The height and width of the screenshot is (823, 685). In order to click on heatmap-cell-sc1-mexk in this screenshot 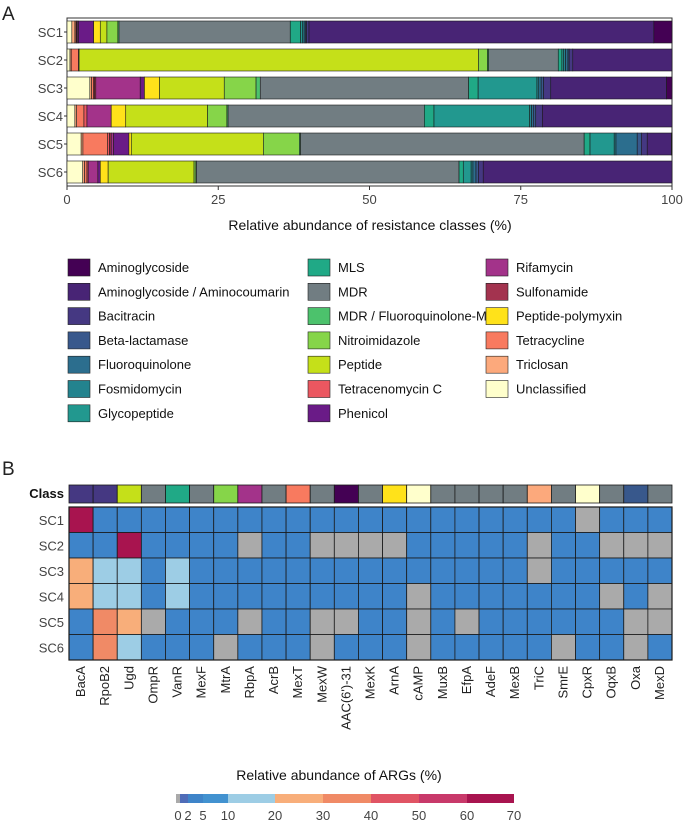, I will do `click(370, 519)`.